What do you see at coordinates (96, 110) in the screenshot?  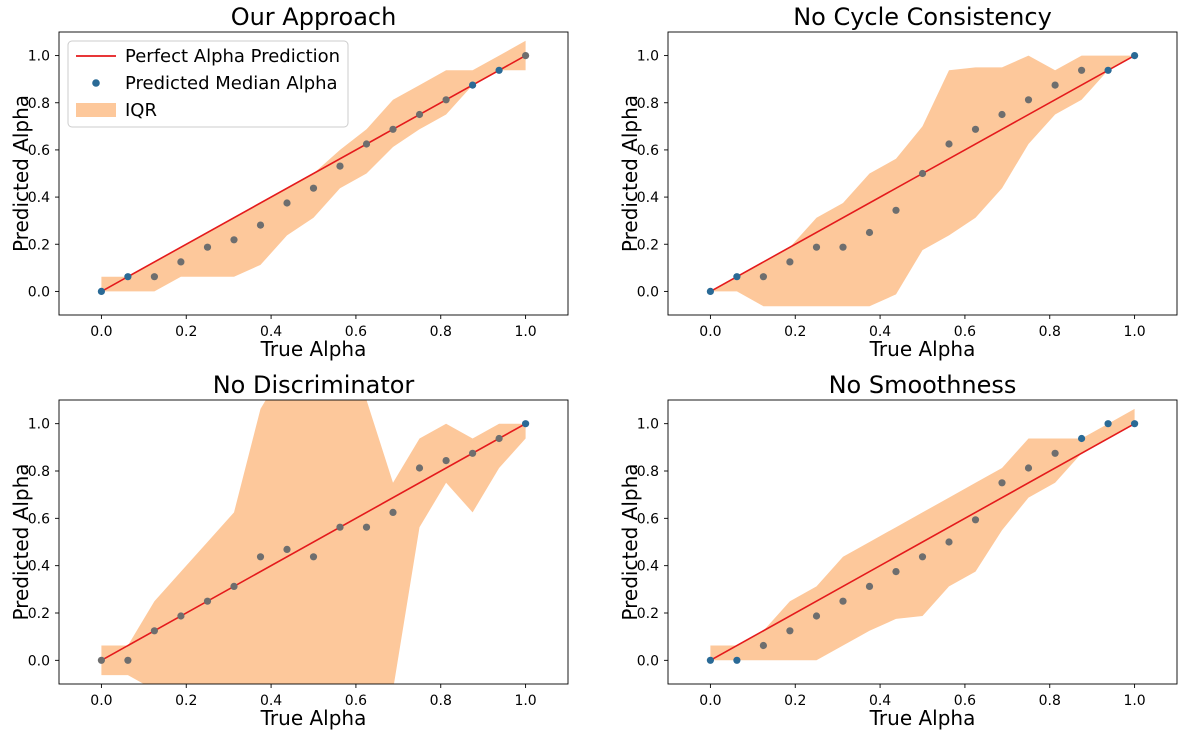 I see `legend-fill-swatch` at bounding box center [96, 110].